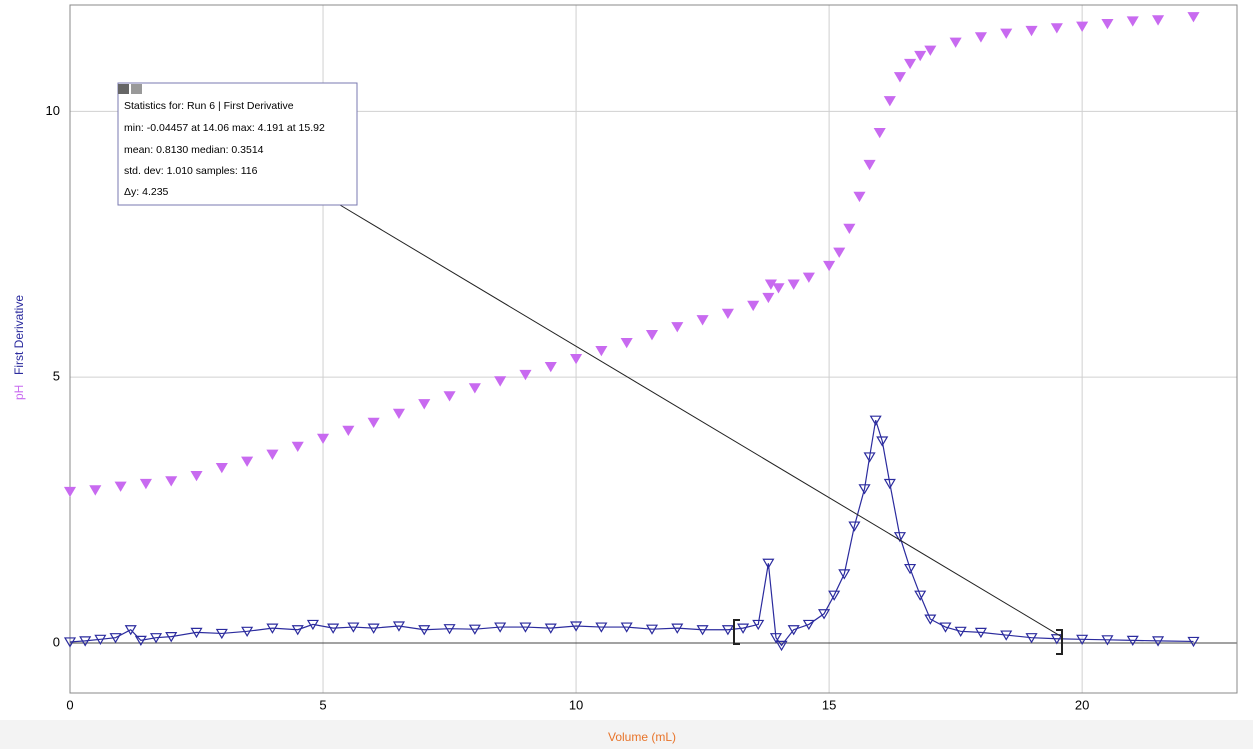  Describe the element at coordinates (19, 392) in the screenshot. I see `y-axis-label: pH` at that location.